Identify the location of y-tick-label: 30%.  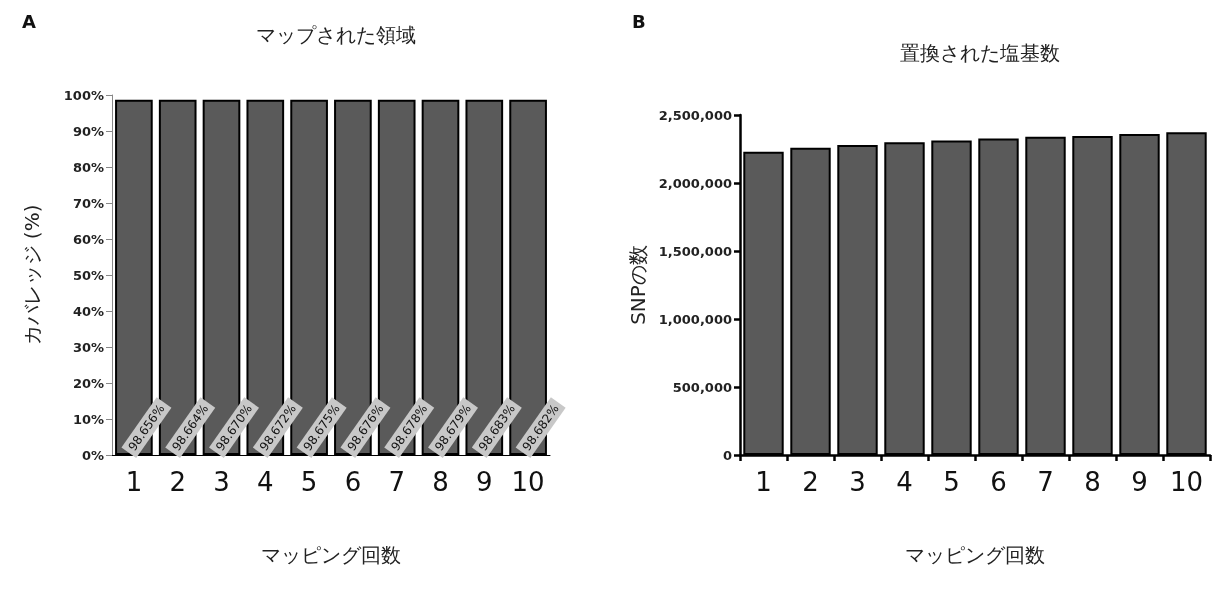
(88, 347).